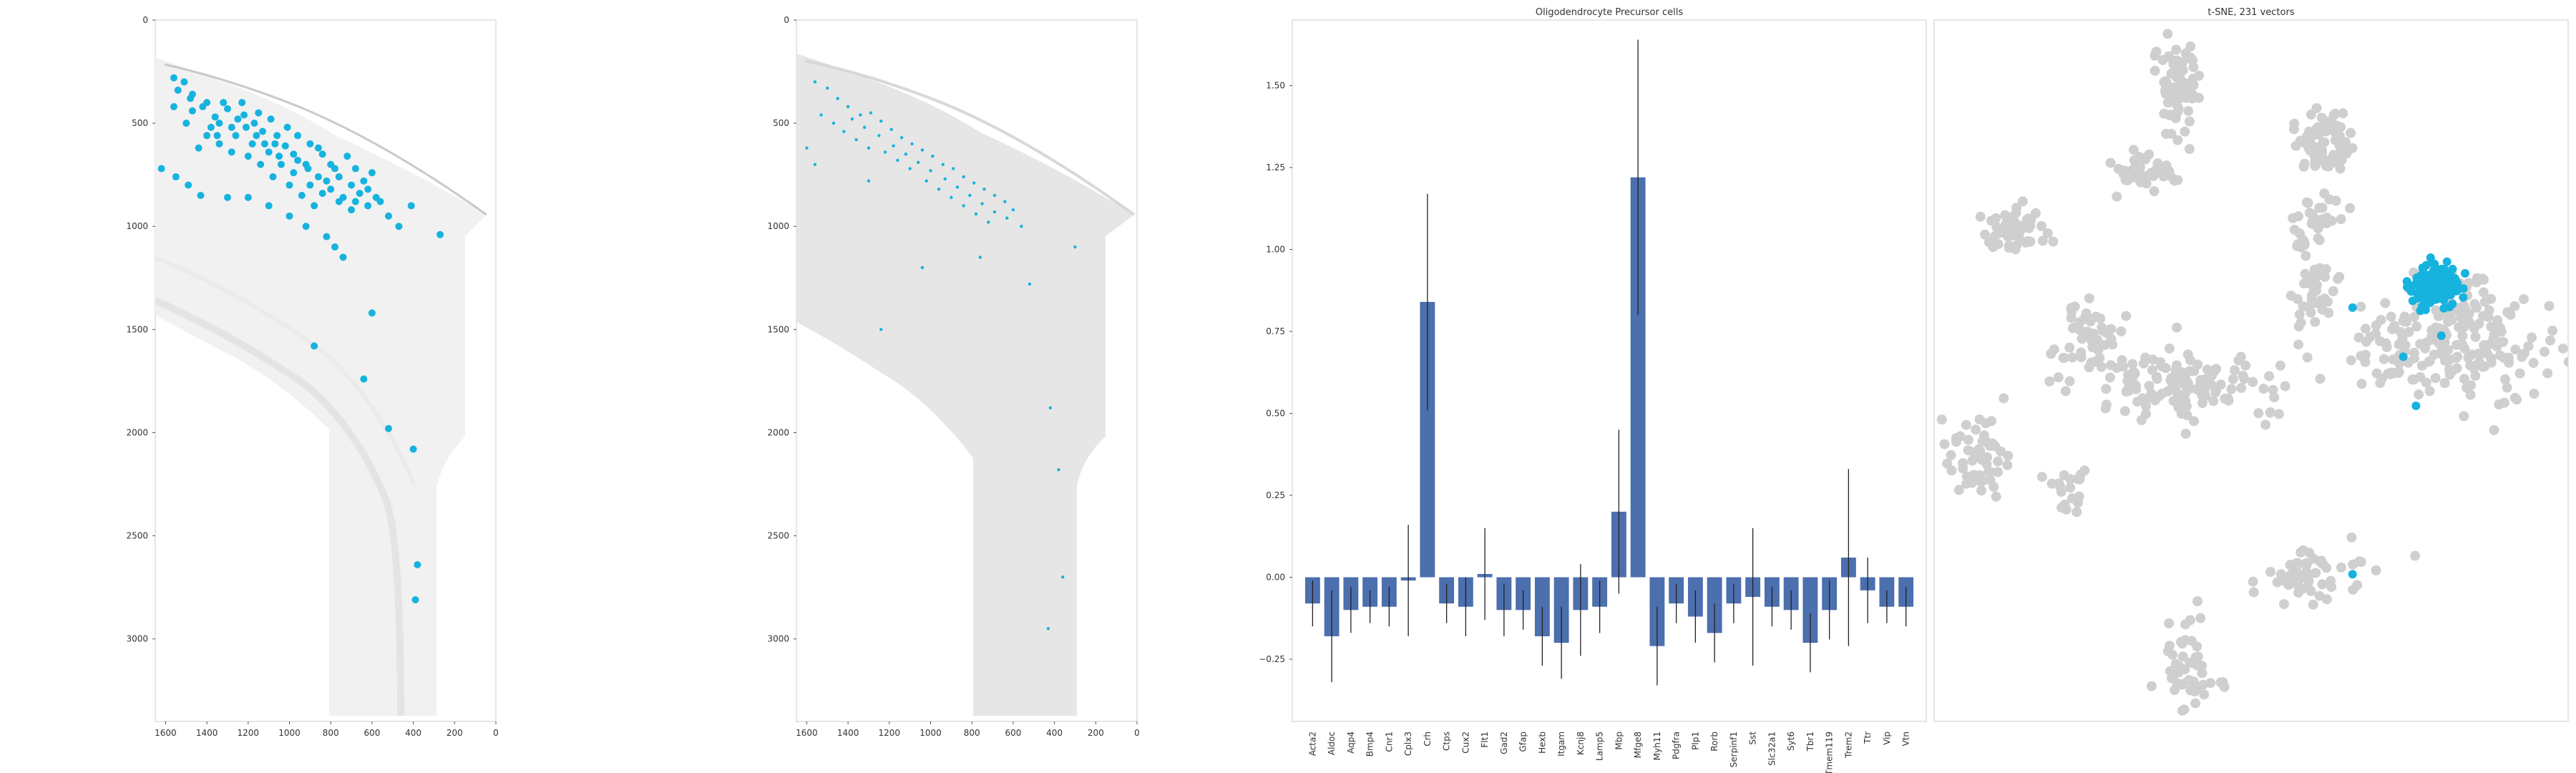 The image size is (2576, 773). I want to click on bar-chart-bar, so click(1638, 378).